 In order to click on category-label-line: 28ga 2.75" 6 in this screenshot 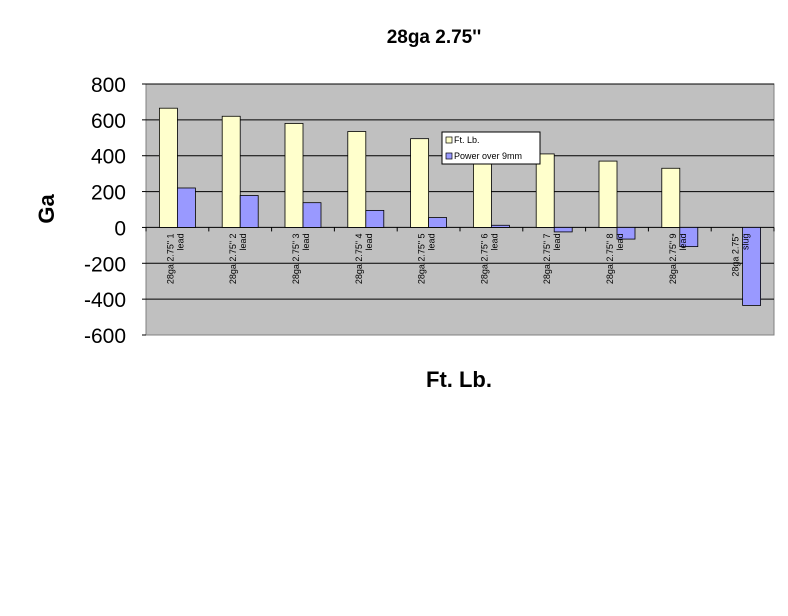, I will do `click(484, 258)`.